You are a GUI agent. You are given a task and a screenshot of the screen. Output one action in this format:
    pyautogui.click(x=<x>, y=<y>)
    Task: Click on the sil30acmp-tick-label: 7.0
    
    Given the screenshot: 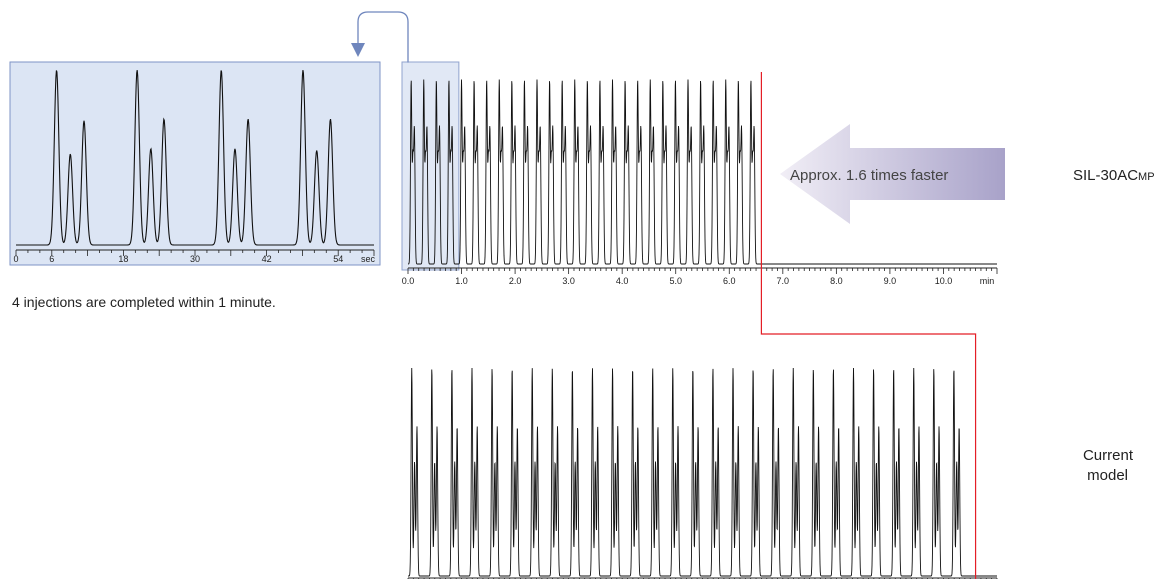 What is the action you would take?
    pyautogui.click(x=783, y=281)
    